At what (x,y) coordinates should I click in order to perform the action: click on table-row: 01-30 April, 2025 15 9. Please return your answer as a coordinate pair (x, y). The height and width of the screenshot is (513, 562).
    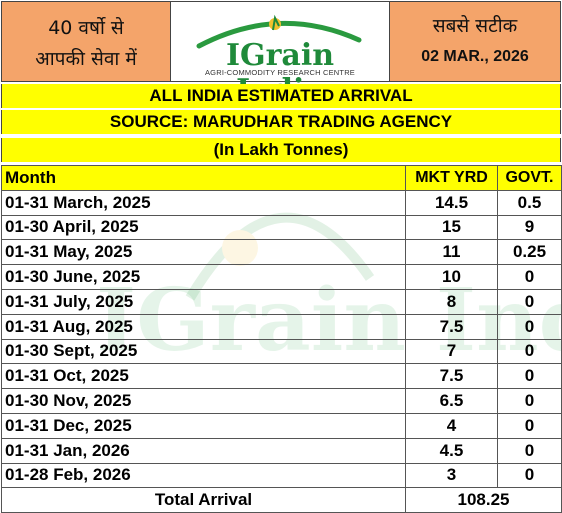
    Looking at the image, I should click on (281, 227).